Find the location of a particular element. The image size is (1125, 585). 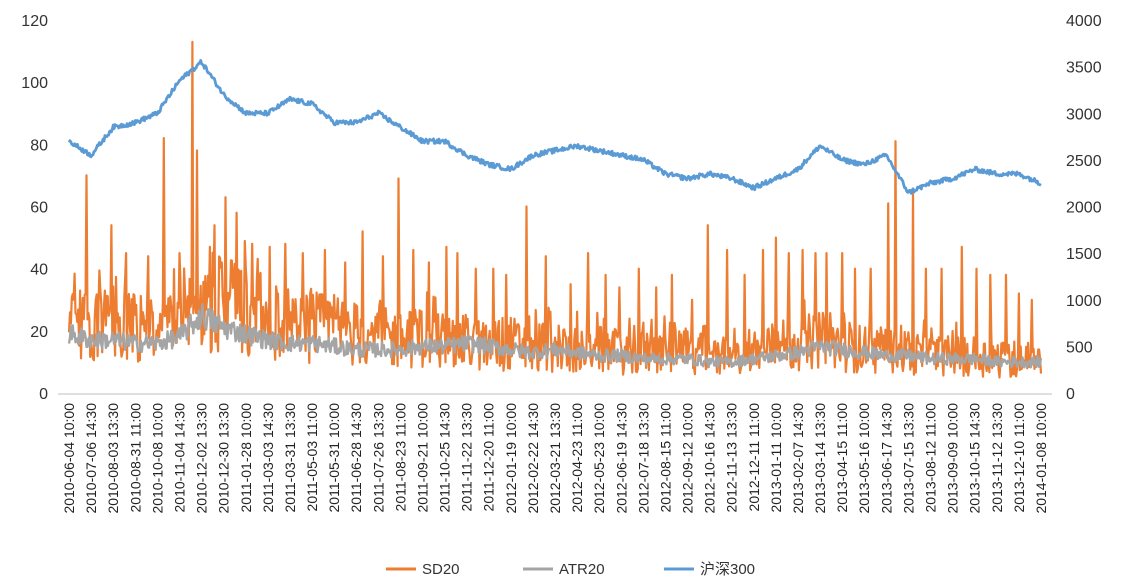

x-tick-label: 2013-03-14 13:30 is located at coordinates (820, 458).